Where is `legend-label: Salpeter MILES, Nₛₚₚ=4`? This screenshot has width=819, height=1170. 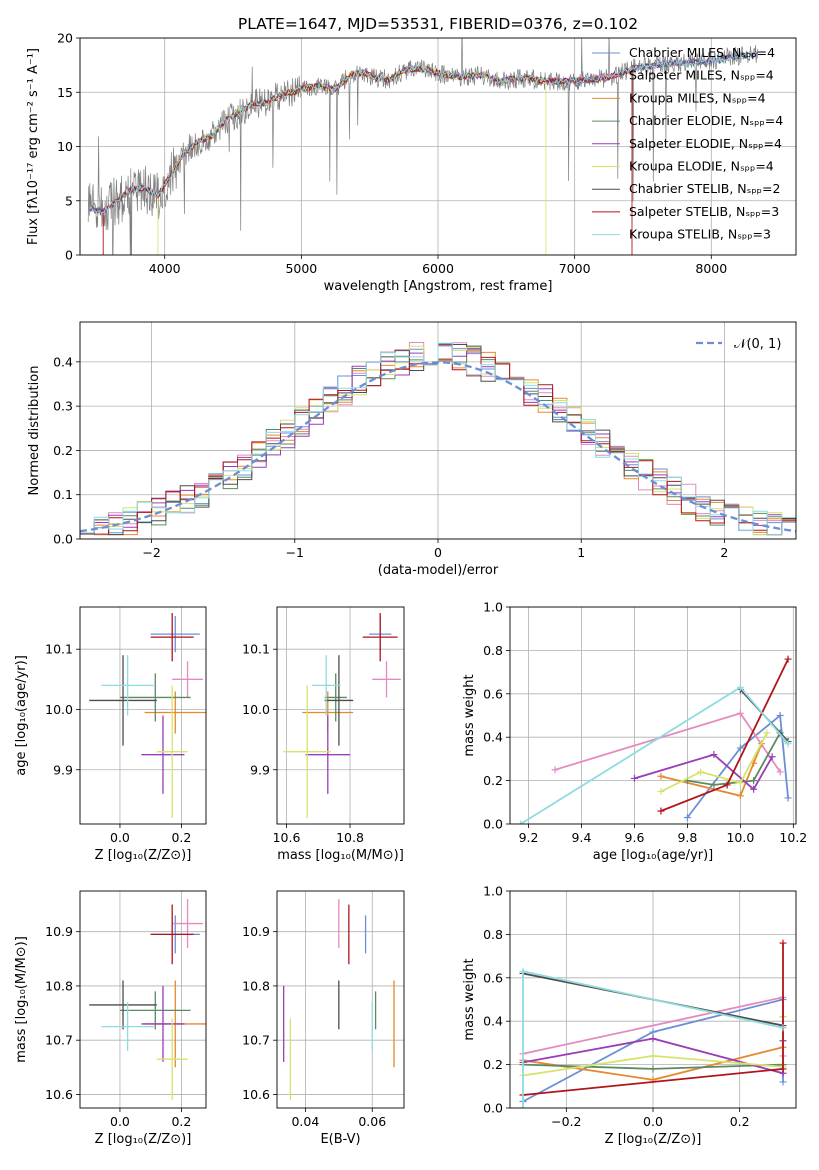 legend-label: Salpeter MILES, Nₛₚₚ=4 is located at coordinates (701, 75).